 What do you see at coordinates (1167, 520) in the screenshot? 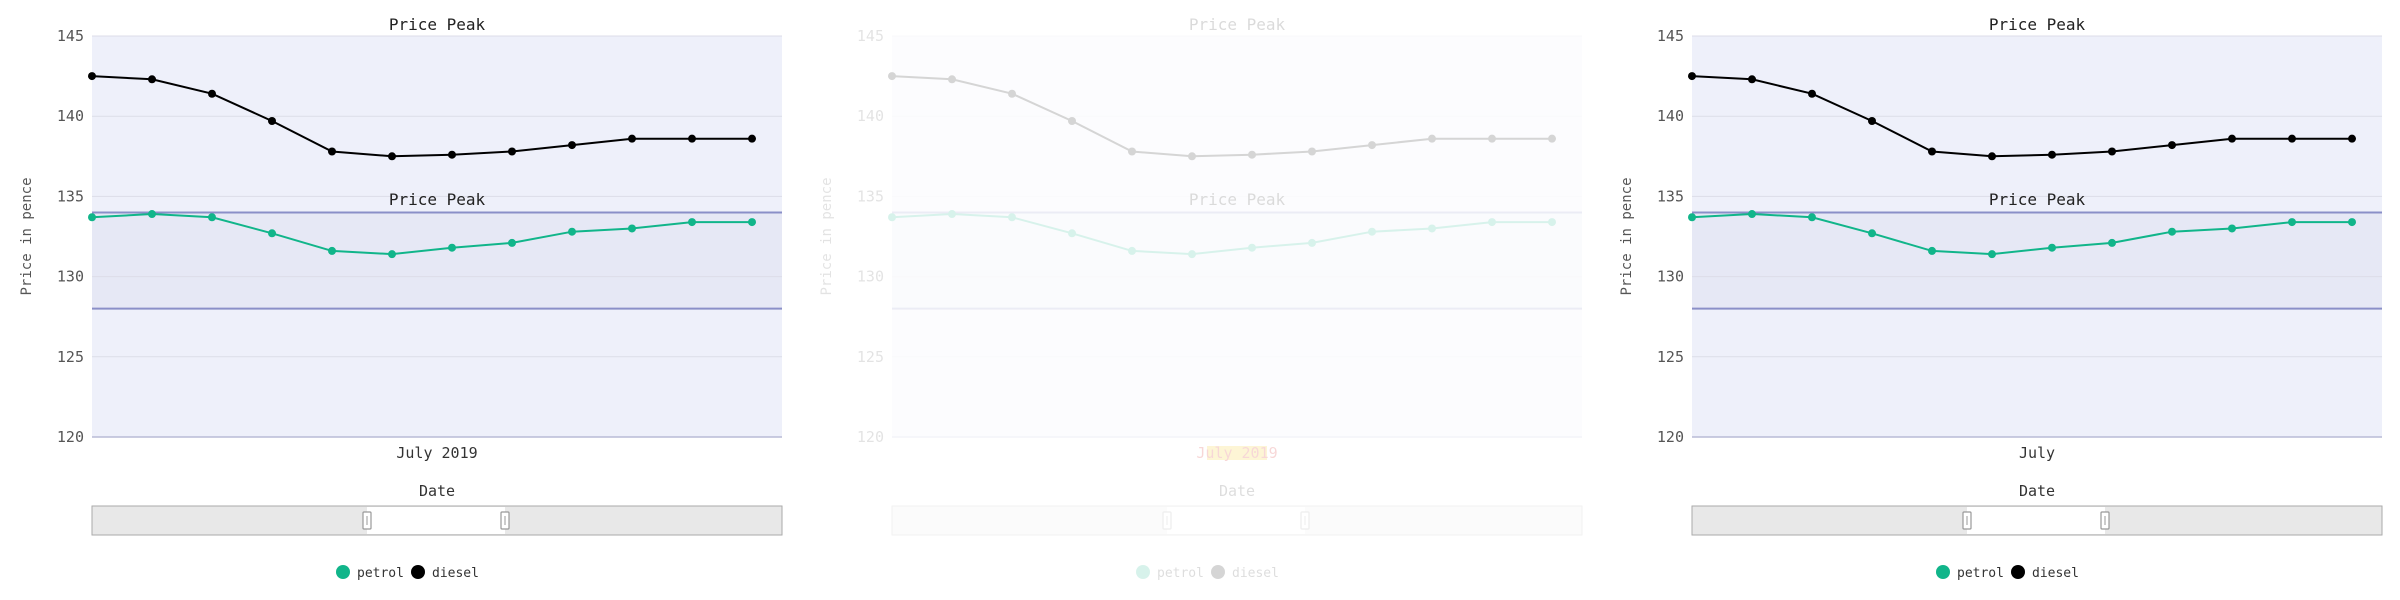
I see `range-slider-left-handle` at bounding box center [1167, 520].